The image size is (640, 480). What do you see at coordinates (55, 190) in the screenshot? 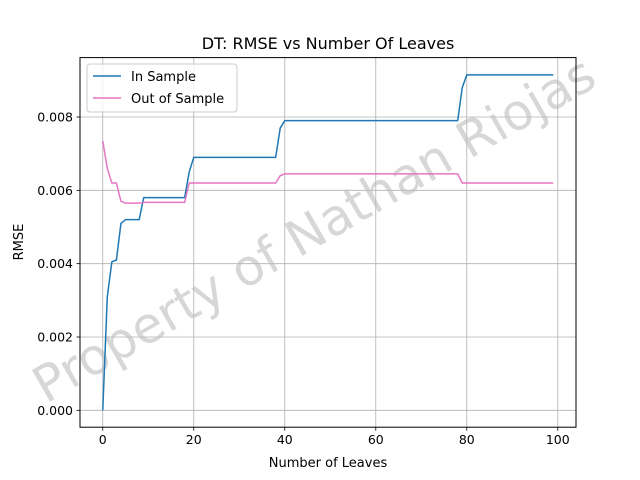
I see `y-tick-label: 0.006` at bounding box center [55, 190].